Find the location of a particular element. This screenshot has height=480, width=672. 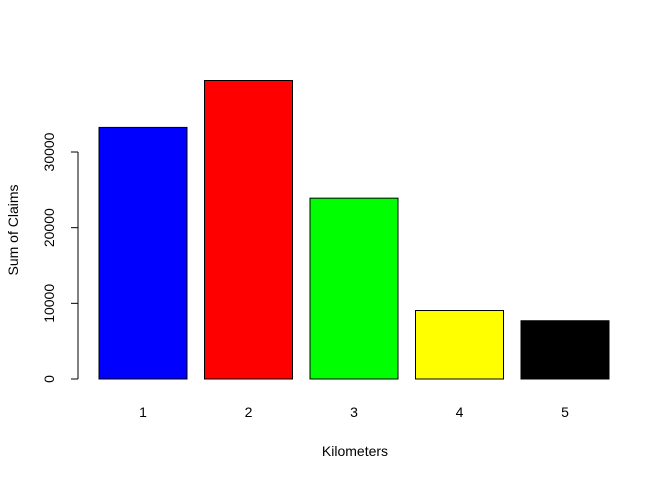

x-tick-labels: 1 2 3 4 5 is located at coordinates (354, 412).